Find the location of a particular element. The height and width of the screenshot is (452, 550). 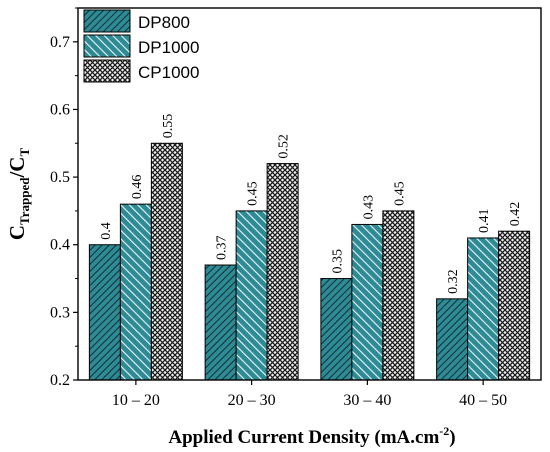

y-axis-title: CTrapped/CT is located at coordinates (18, 194).